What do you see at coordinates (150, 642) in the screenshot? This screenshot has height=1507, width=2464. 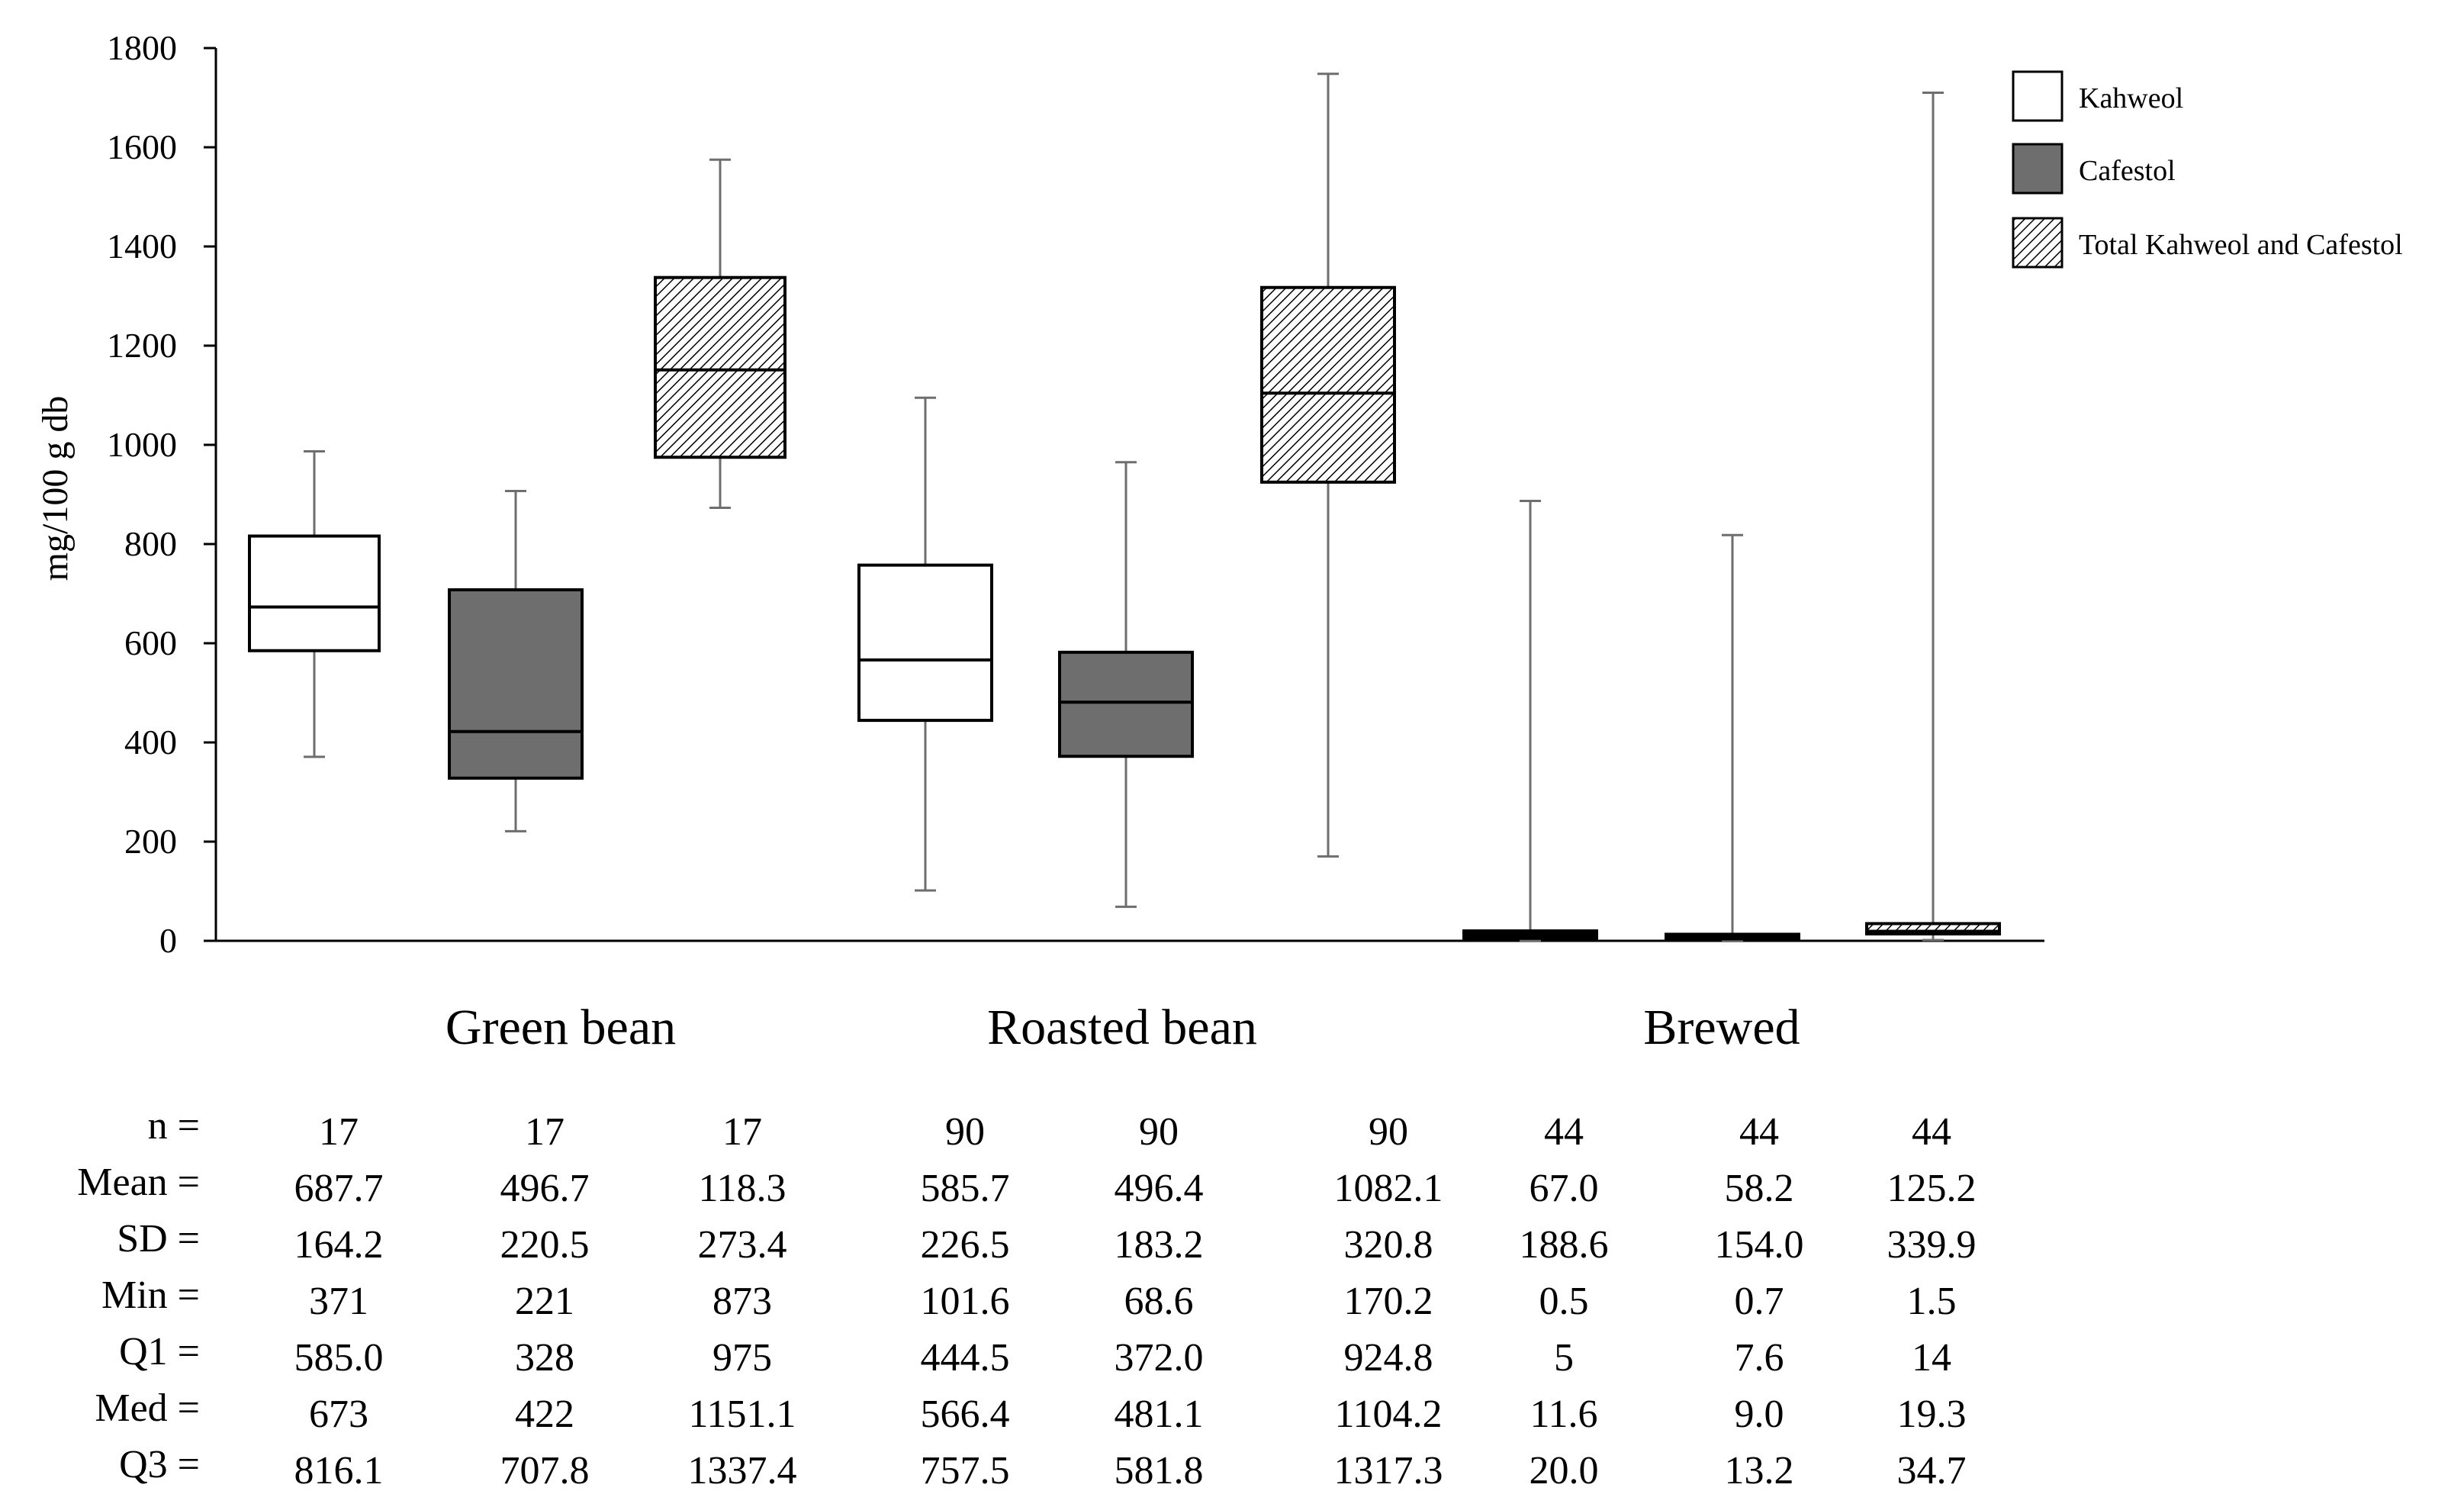 I see `y-tick-label: 600` at bounding box center [150, 642].